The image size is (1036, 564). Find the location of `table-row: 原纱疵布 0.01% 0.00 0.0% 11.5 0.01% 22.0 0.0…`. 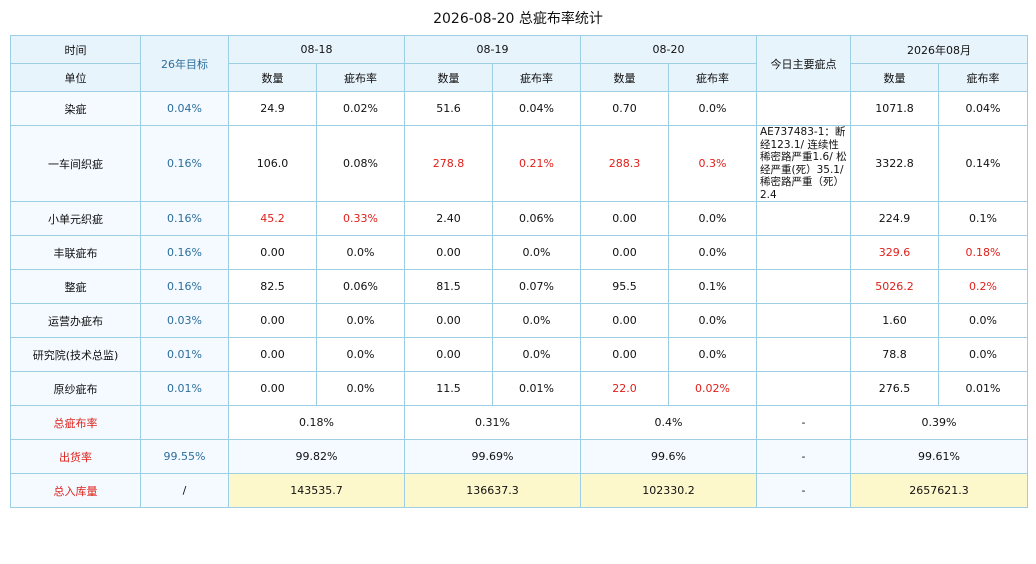

table-row: 原纱疵布 0.01% 0.00 0.0% 11.5 0.01% 22.0 0.0… is located at coordinates (519, 388).